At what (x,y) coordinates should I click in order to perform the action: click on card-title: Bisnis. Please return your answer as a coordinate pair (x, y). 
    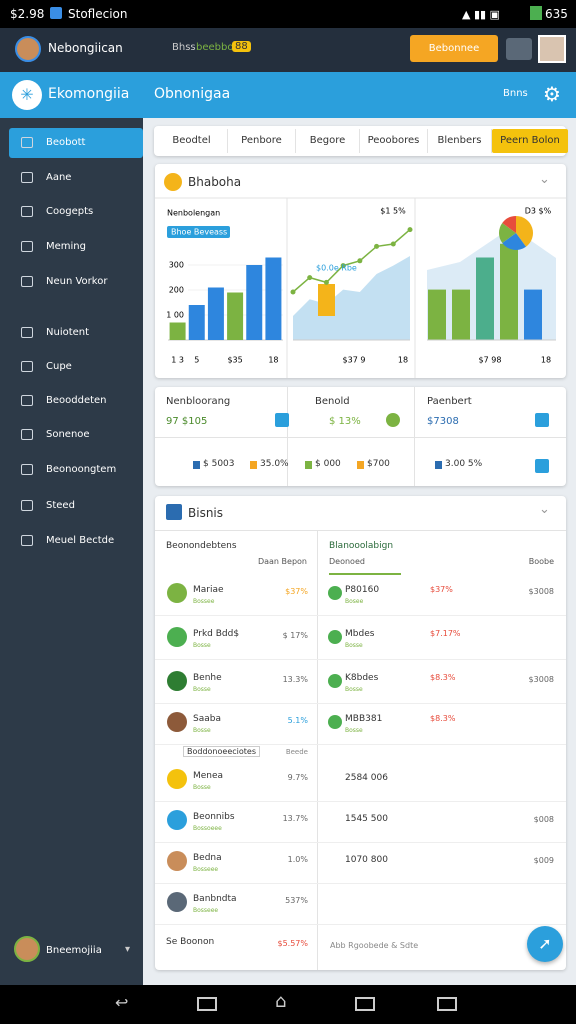
    Looking at the image, I should click on (206, 513).